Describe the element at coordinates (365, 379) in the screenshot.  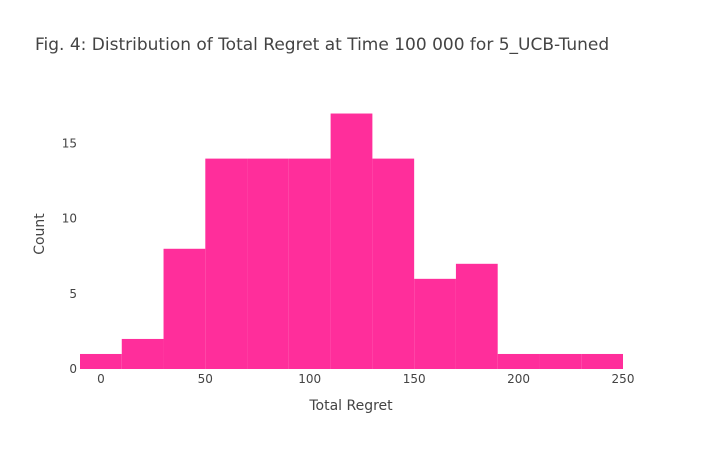
I see `x-tick-labels: 0 50 100 150 200 250` at that location.